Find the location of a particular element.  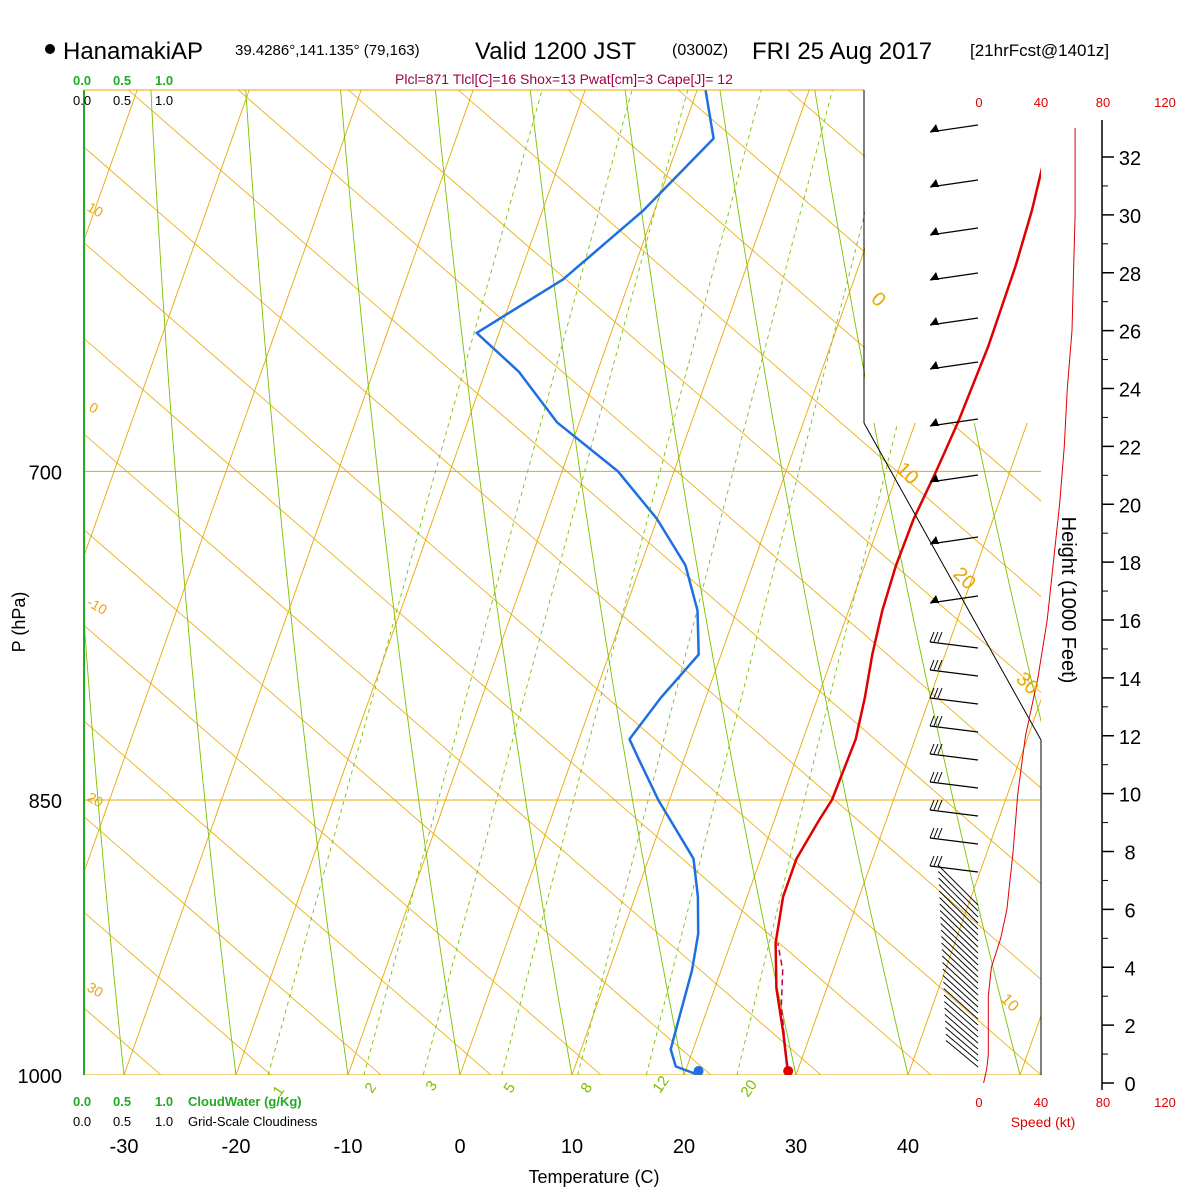

station-name: HanamakiAP is located at coordinates (133, 51).